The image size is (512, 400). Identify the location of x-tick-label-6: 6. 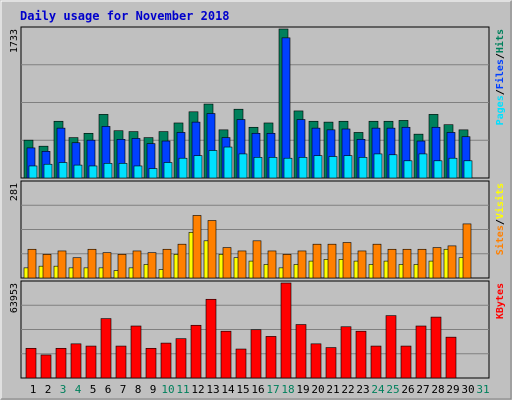
(108, 389).